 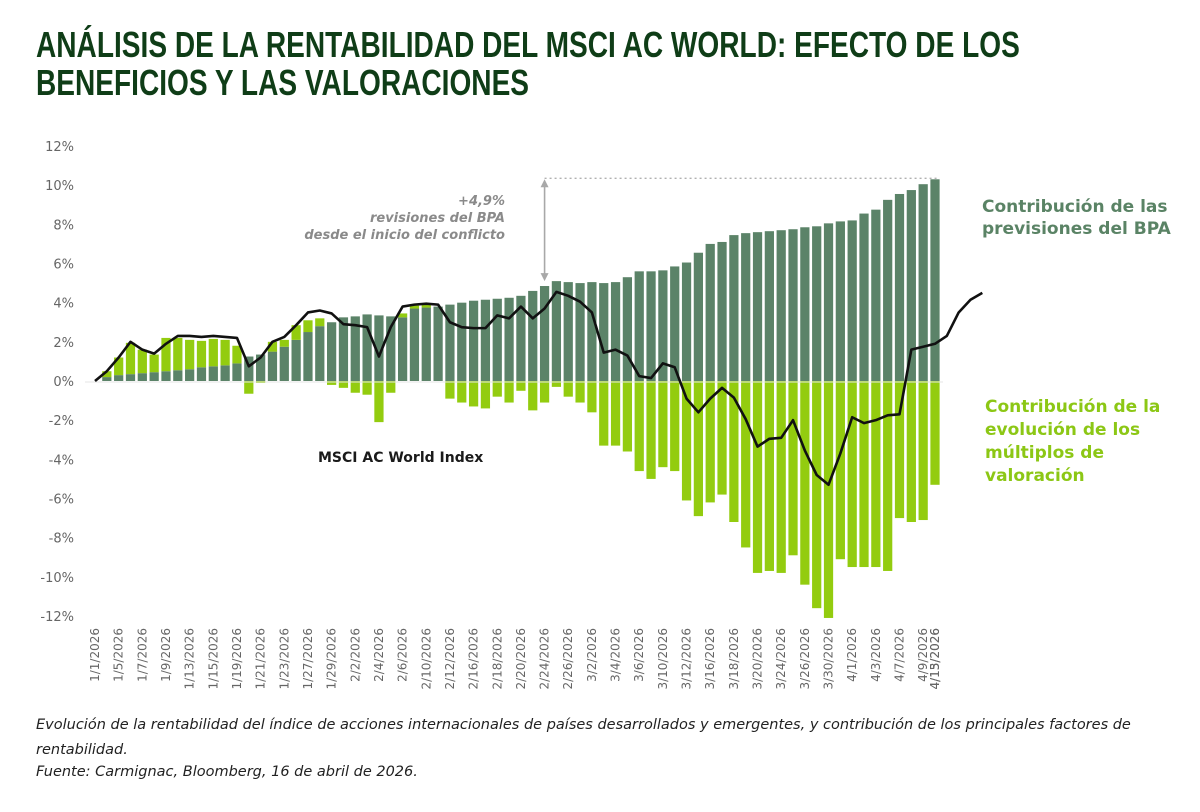 I want to click on y-tick-label: 4%, so click(x=63, y=304).